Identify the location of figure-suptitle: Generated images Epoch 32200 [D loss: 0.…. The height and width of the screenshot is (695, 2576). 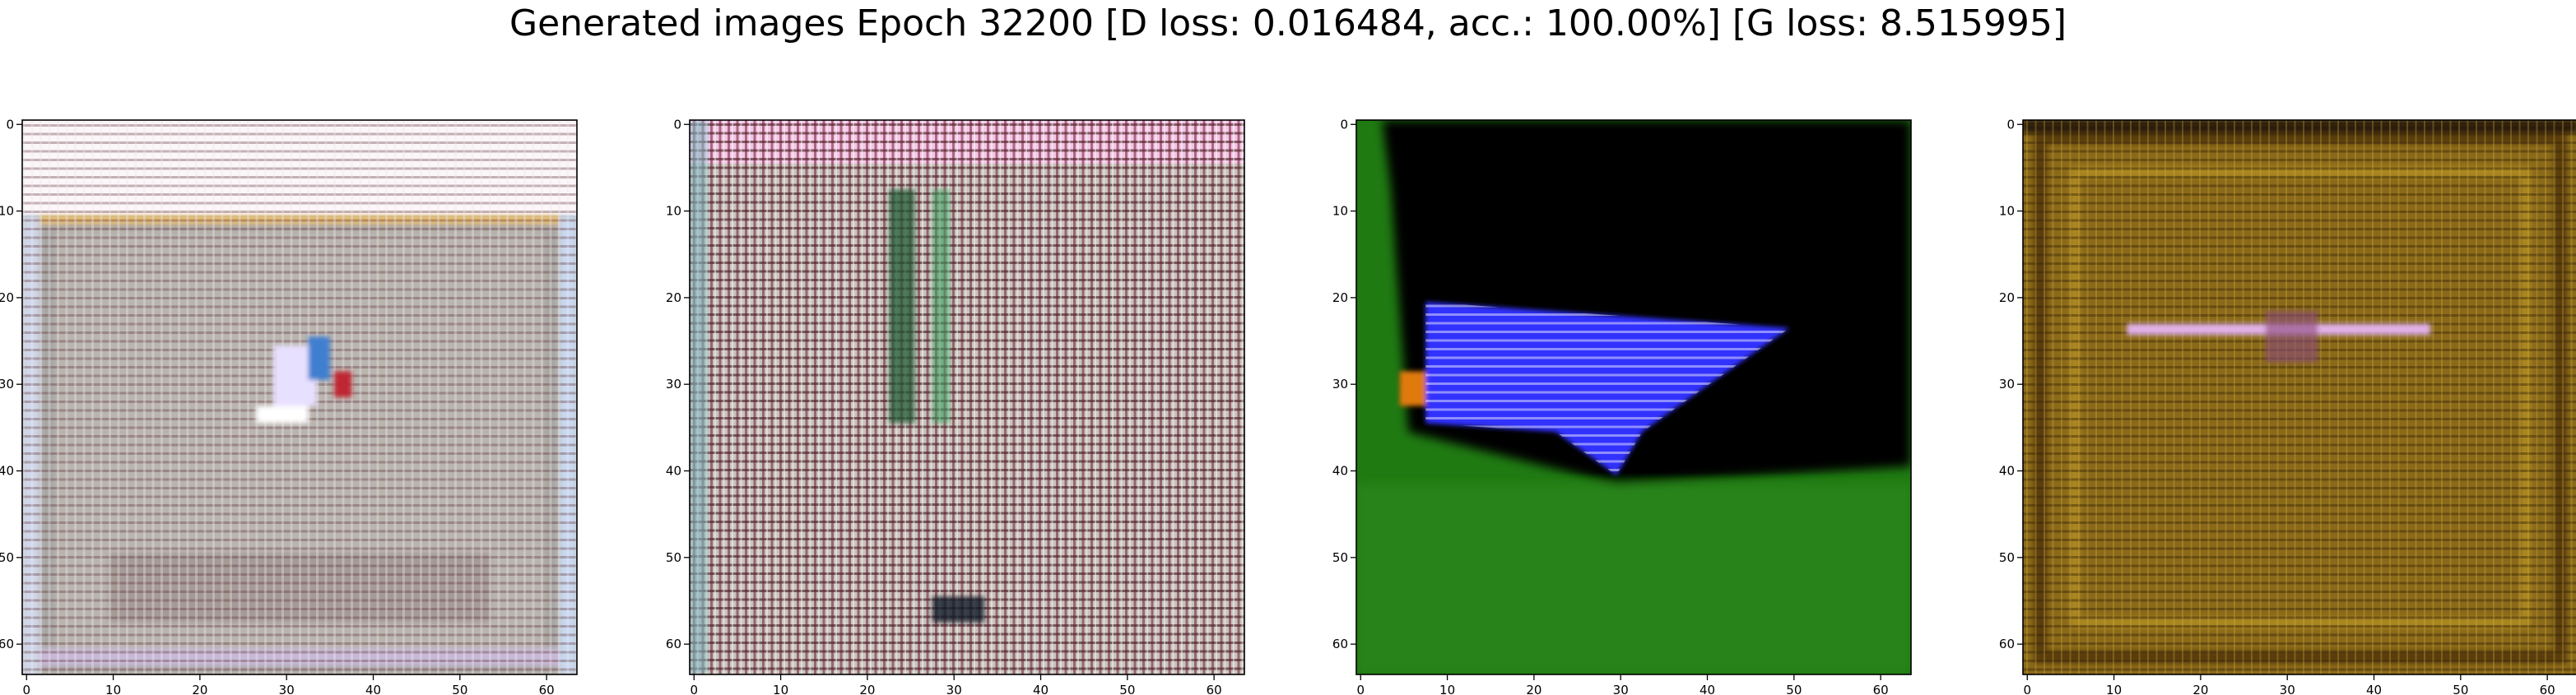
(1288, 23).